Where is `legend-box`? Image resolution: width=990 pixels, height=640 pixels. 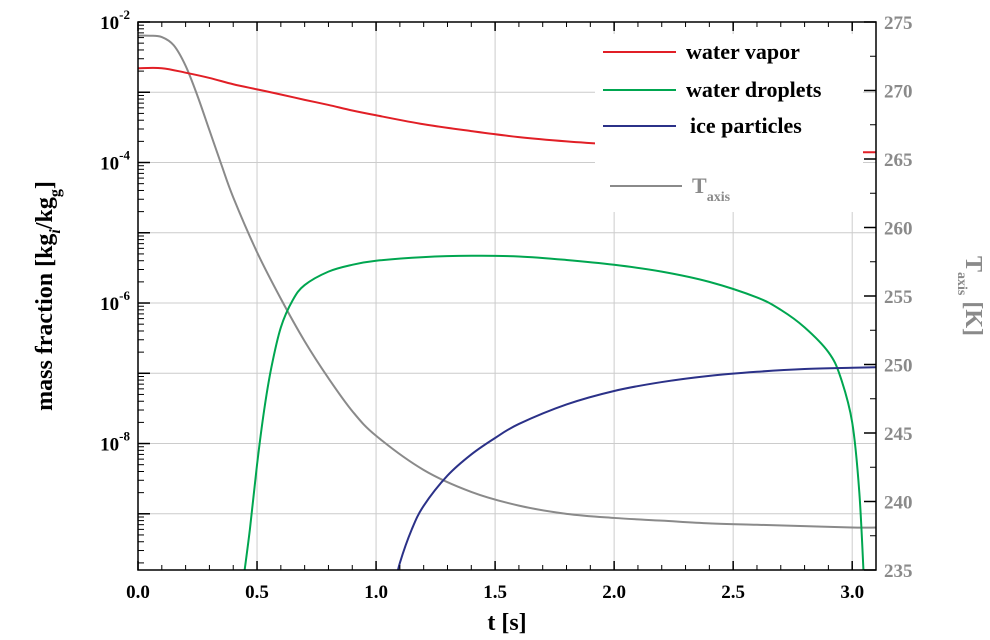 legend-box is located at coordinates (729, 123).